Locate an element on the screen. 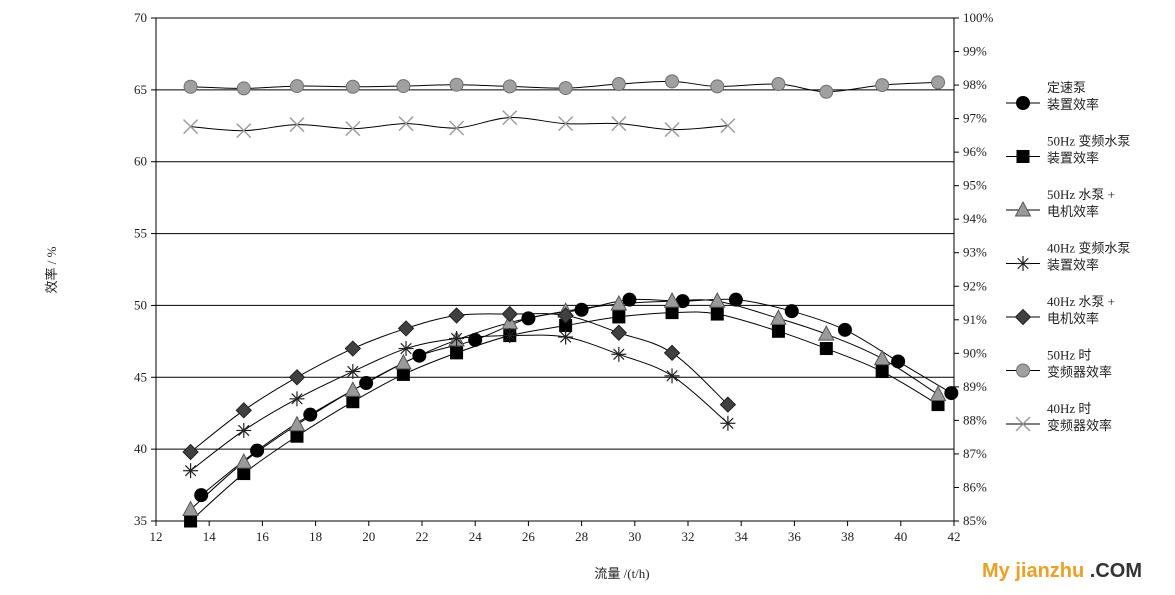 The image size is (1175, 595). y2-tick-label-4: 89% is located at coordinates (975, 386).